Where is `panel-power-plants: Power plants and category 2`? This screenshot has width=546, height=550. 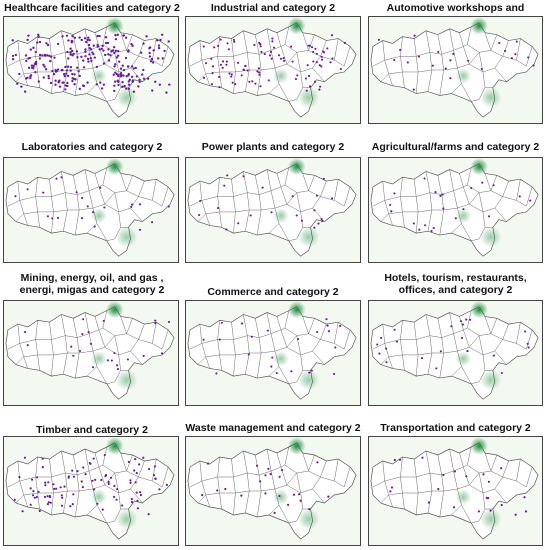 panel-power-plants: Power plants and category 2 is located at coordinates (273, 201).